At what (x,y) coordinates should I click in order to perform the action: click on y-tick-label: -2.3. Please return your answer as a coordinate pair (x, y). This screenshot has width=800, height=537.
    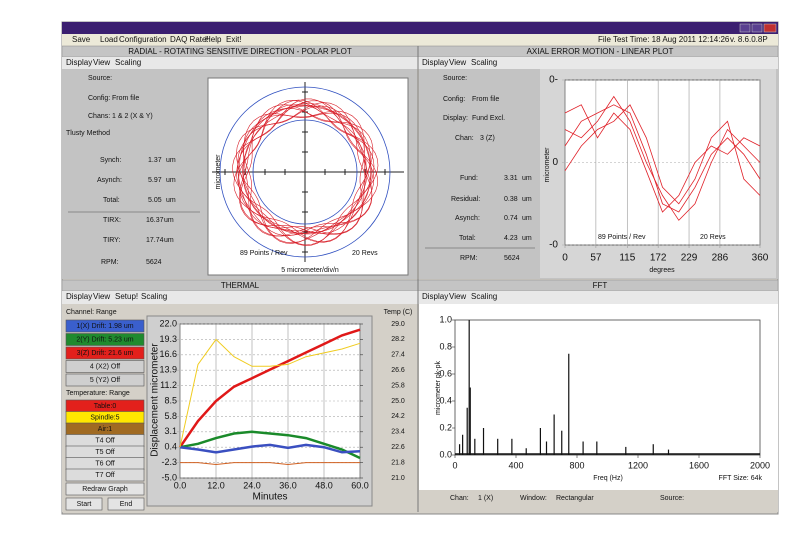
    Looking at the image, I should click on (169, 462).